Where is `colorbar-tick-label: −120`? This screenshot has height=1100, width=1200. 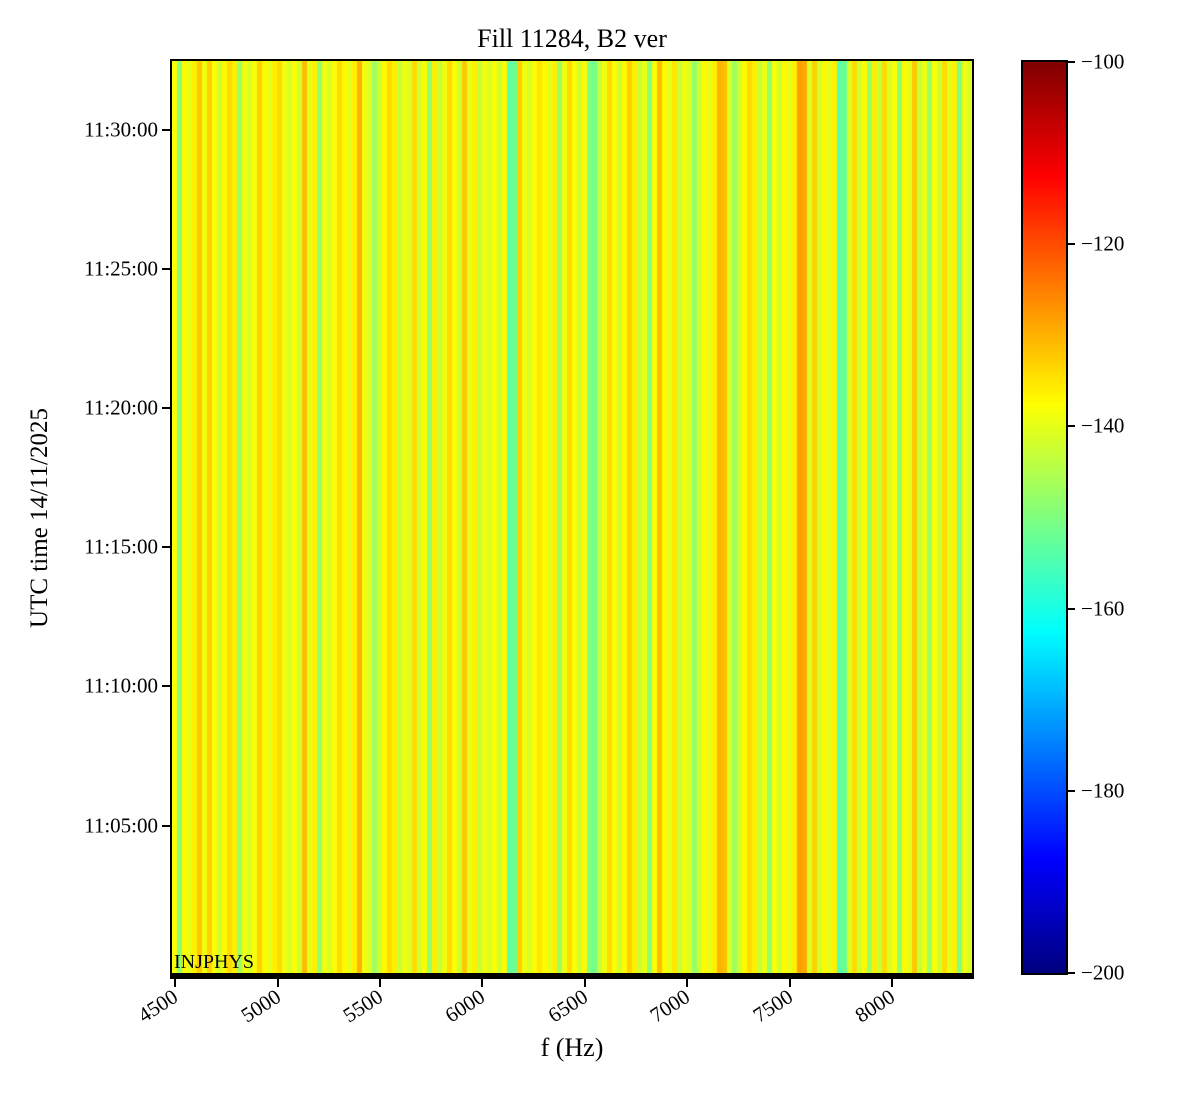
colorbar-tick-label: −120 is located at coordinates (1103, 243).